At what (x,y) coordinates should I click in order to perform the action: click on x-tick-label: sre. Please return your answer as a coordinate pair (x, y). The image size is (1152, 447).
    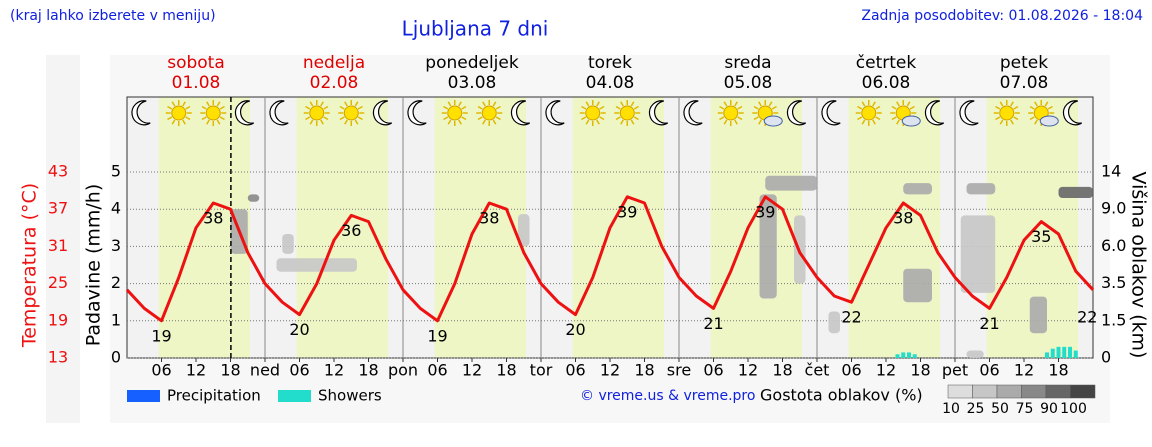
    Looking at the image, I should click on (679, 370).